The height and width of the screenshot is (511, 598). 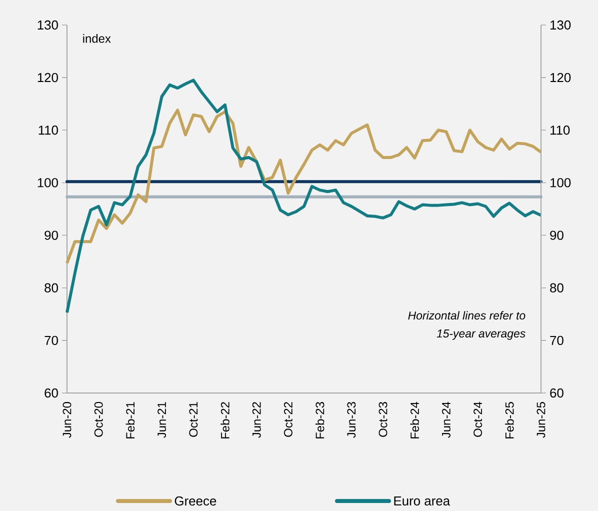 What do you see at coordinates (557, 235) in the screenshot?
I see `y2-tick-label: 90` at bounding box center [557, 235].